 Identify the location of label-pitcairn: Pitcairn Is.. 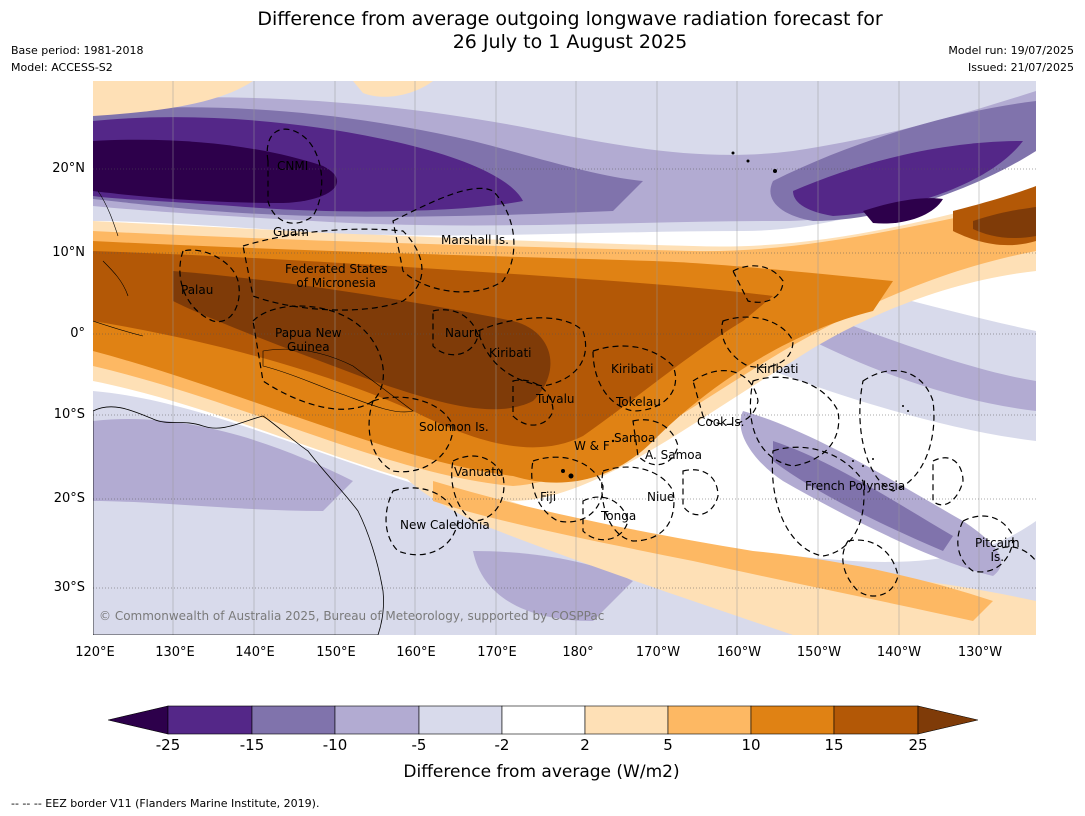
(997, 550).